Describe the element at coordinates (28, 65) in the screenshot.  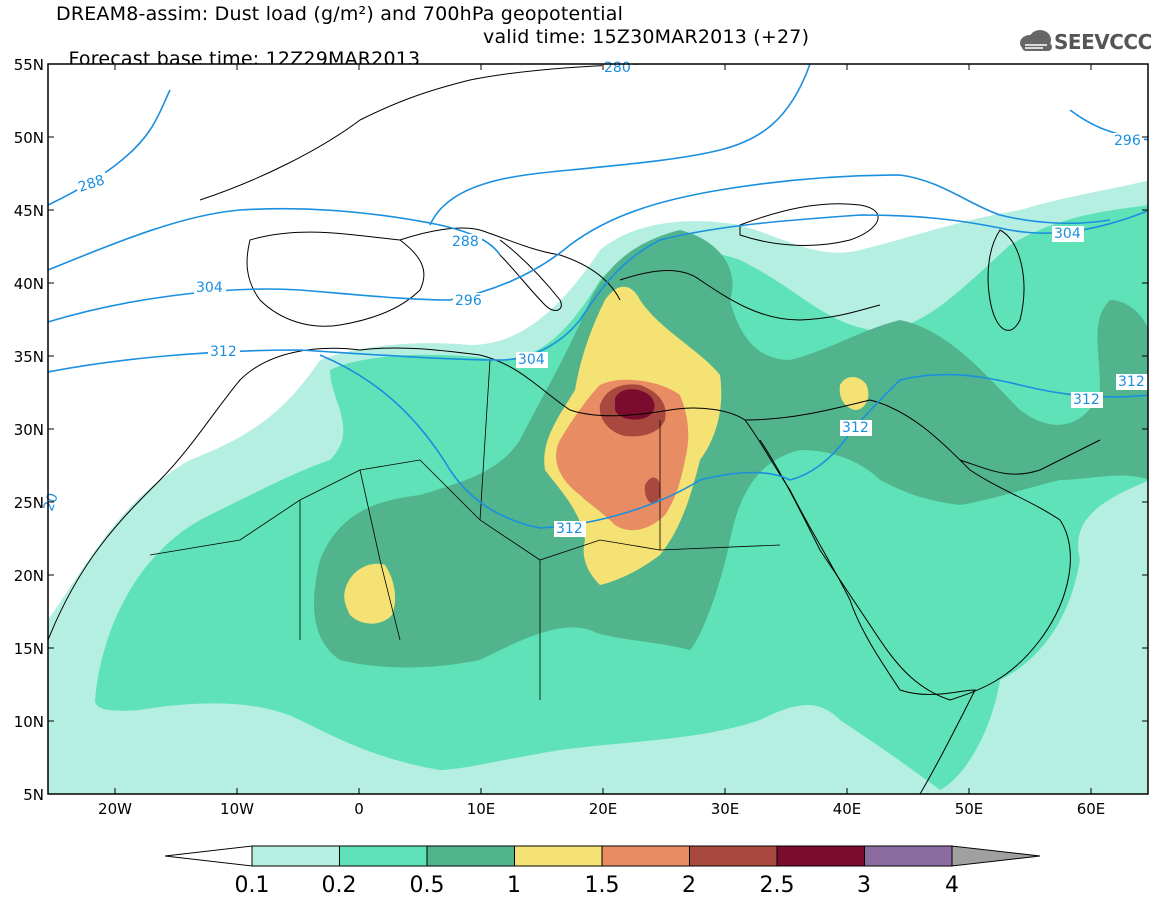
I see `lat-label: 55N` at that location.